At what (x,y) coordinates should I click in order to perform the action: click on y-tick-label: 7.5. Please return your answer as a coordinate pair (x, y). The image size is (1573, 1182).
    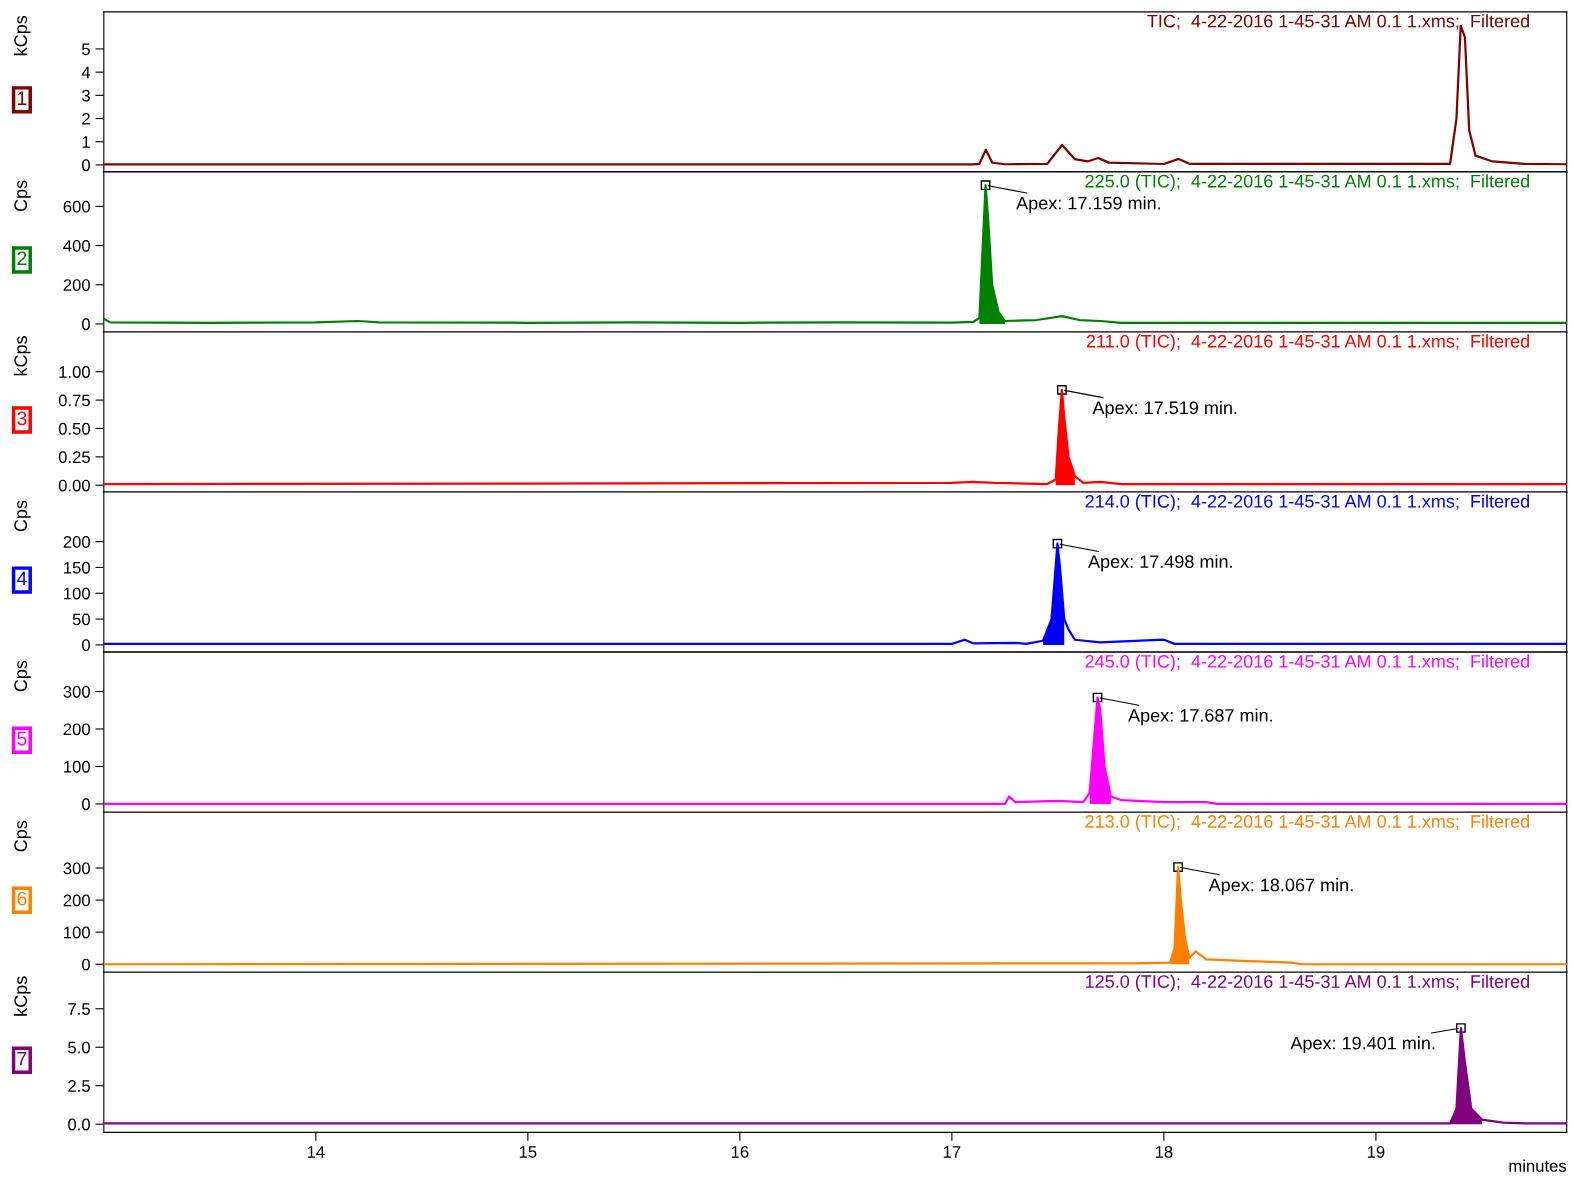
    Looking at the image, I should click on (79, 1009).